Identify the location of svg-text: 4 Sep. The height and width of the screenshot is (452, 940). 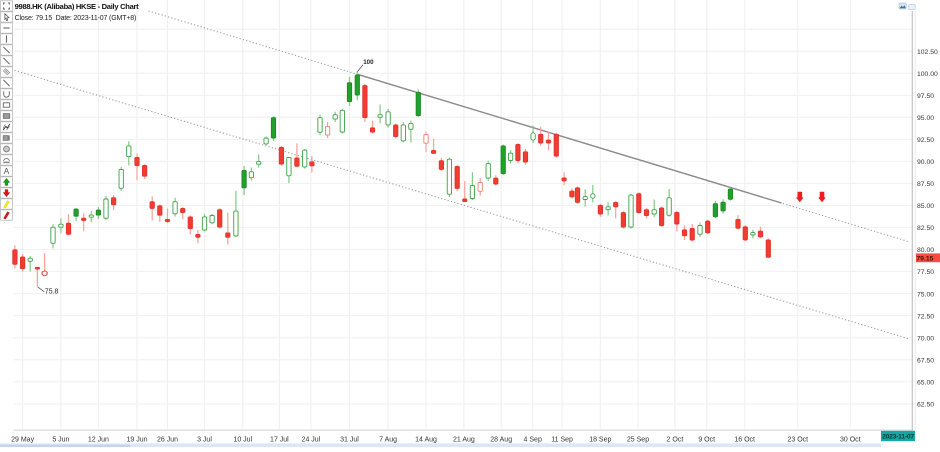
(533, 439).